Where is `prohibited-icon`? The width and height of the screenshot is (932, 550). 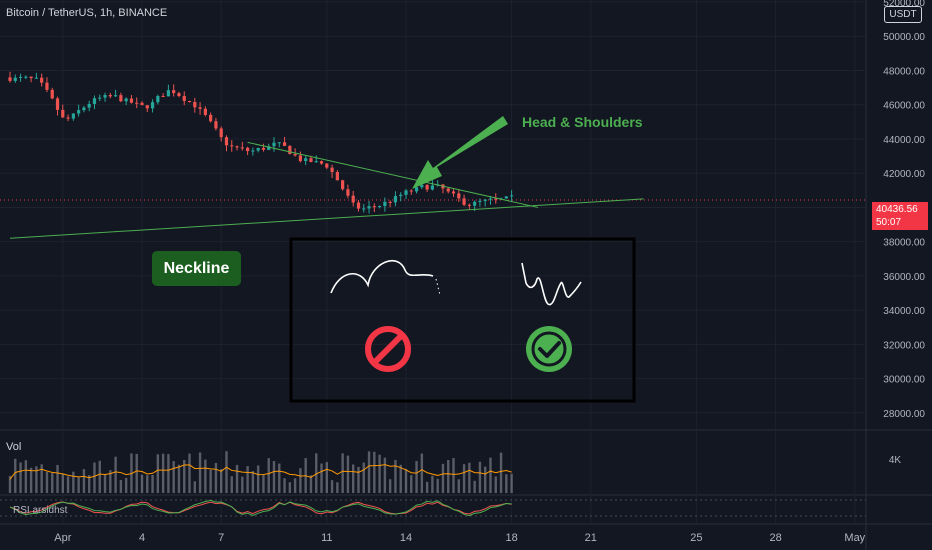
prohibited-icon is located at coordinates (388, 349).